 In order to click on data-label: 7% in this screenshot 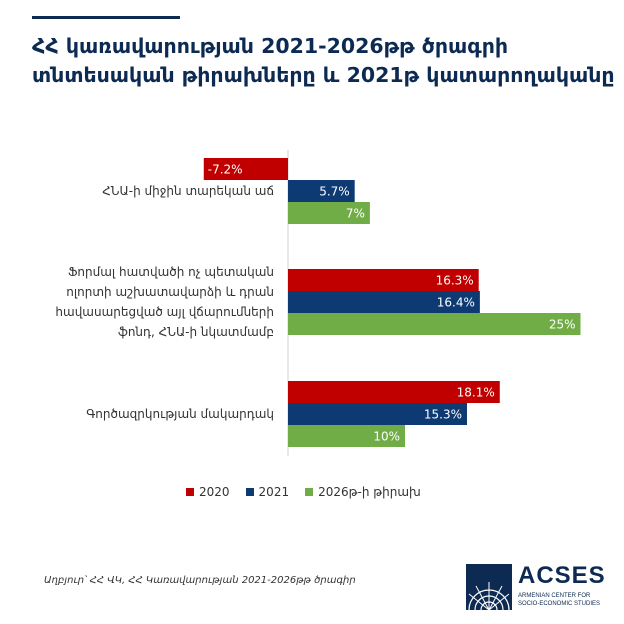, I will do `click(355, 214)`.